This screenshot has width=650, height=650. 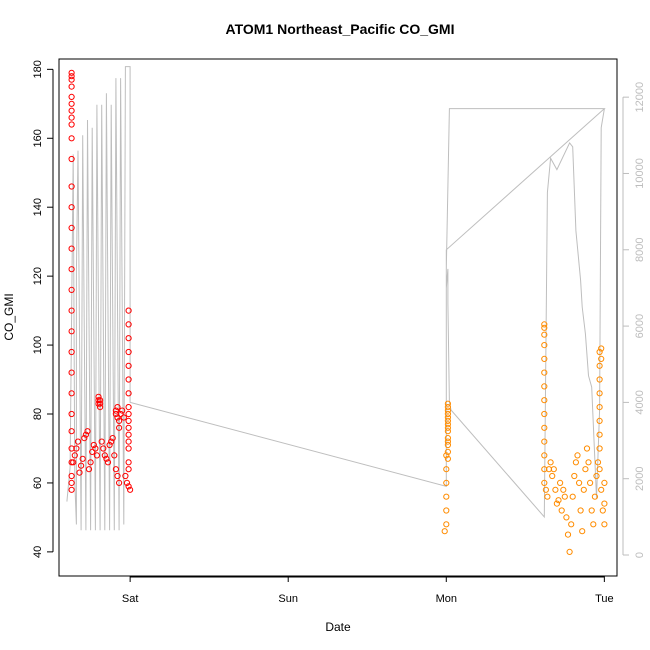 I want to click on y2-tick-label: 10000, so click(x=640, y=173).